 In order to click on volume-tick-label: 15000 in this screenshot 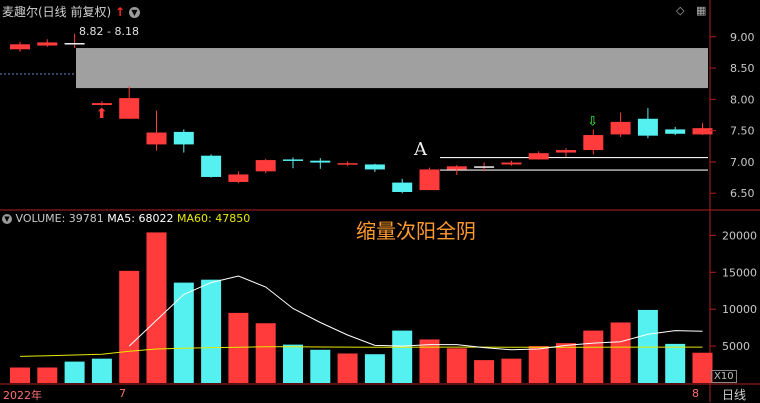, I will do `click(739, 272)`.